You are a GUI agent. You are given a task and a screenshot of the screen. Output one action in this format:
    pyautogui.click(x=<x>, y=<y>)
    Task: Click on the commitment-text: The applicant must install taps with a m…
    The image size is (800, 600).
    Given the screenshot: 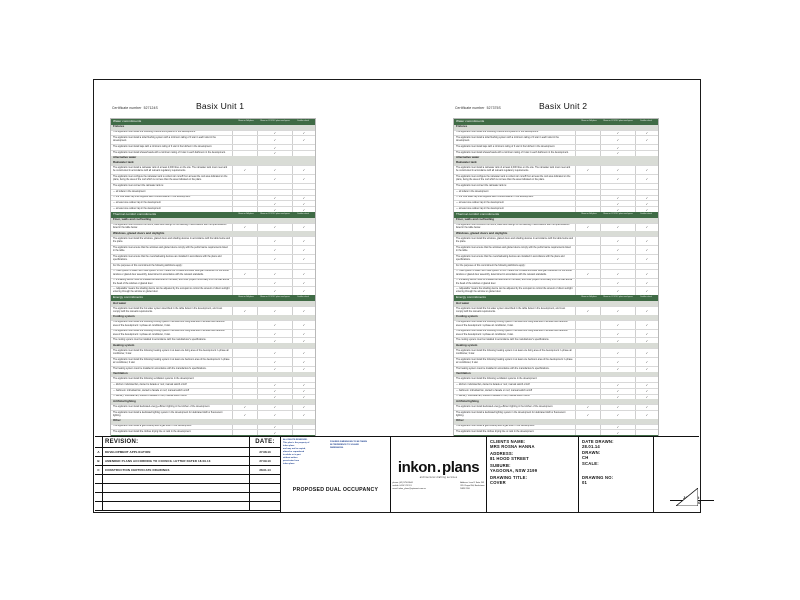 What is the action you would take?
    pyautogui.click(x=162, y=147)
    